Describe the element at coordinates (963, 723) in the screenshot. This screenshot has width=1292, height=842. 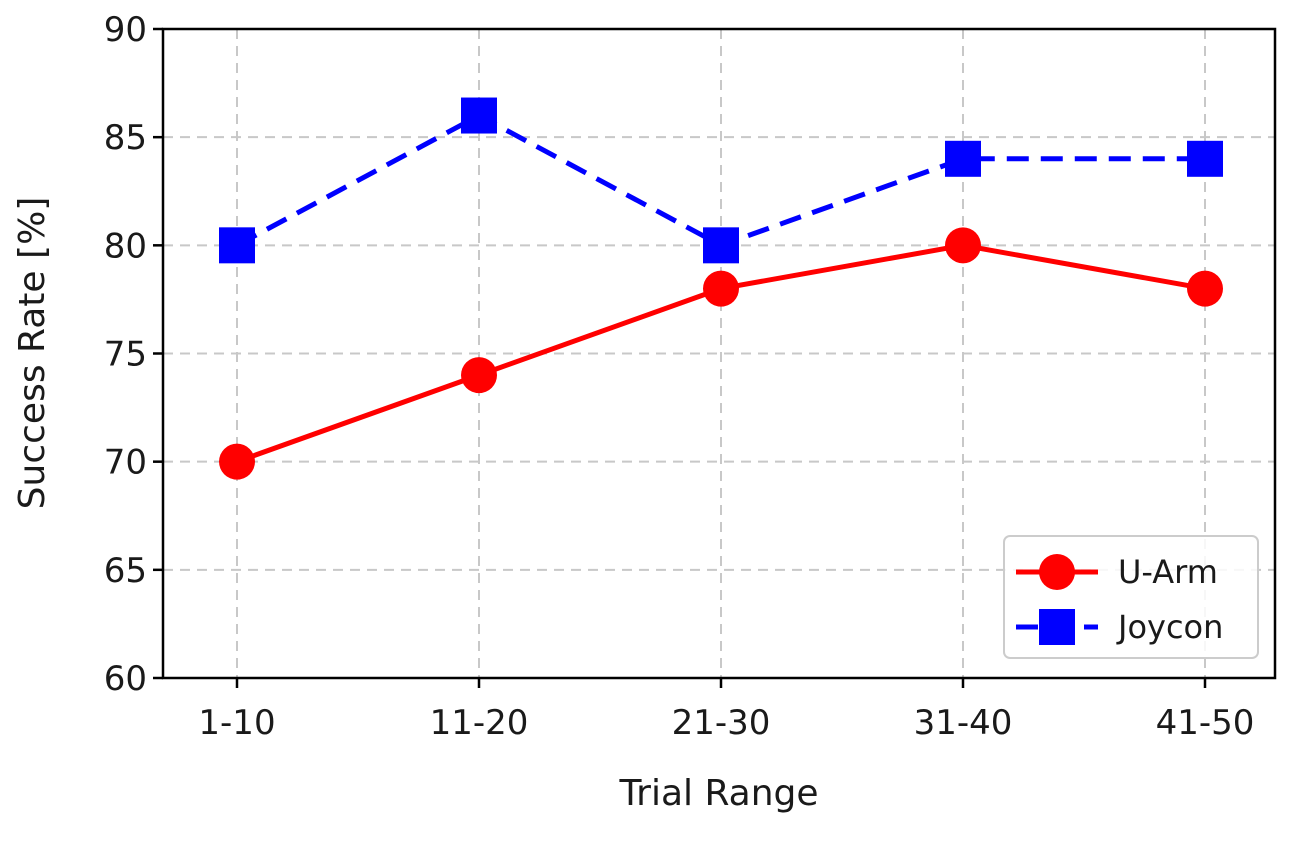
I see `x-tick-label: 31-40` at that location.